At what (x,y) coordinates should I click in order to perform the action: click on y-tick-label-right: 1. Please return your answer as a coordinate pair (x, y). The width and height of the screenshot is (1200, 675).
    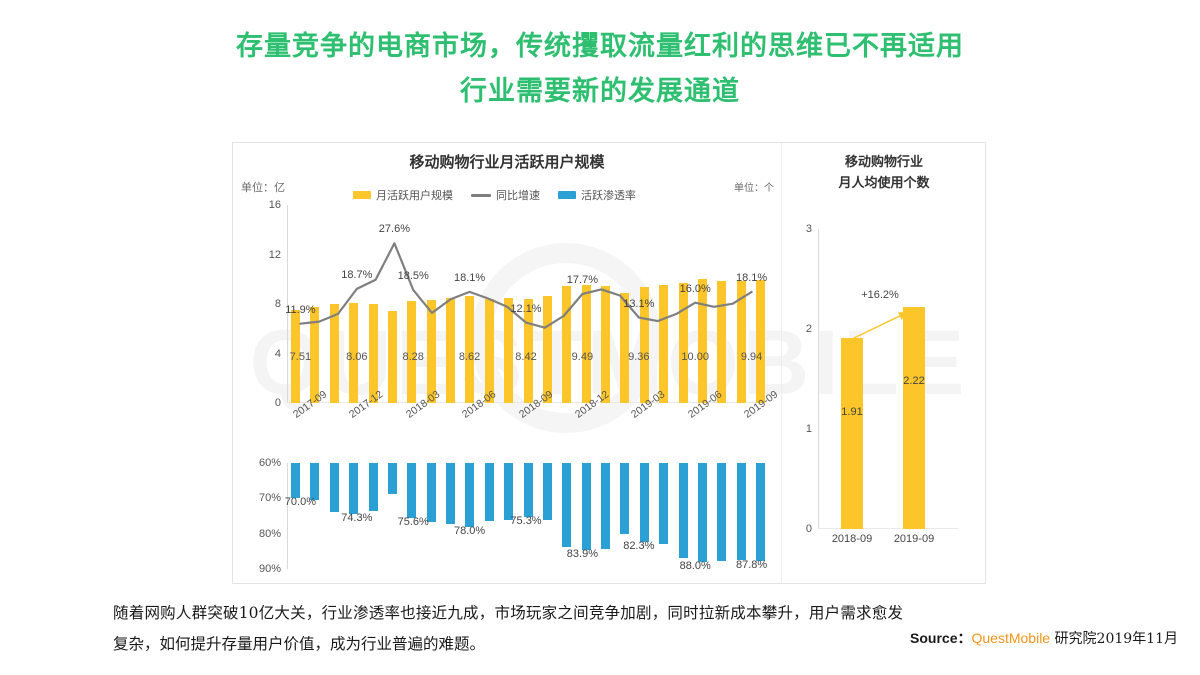
    Looking at the image, I should click on (808, 429).